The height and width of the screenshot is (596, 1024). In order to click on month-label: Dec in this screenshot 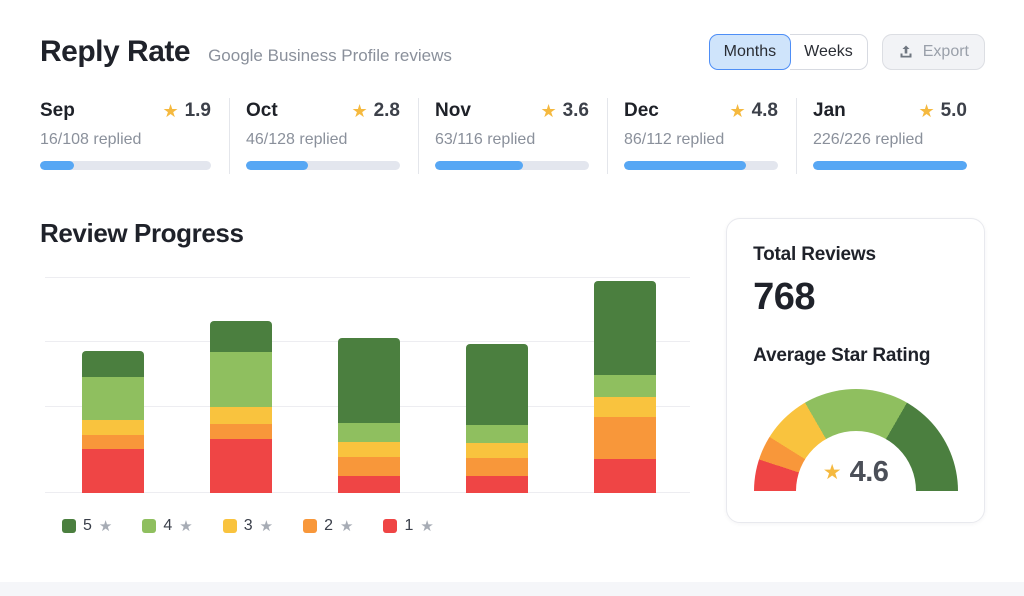, I will do `click(641, 110)`.